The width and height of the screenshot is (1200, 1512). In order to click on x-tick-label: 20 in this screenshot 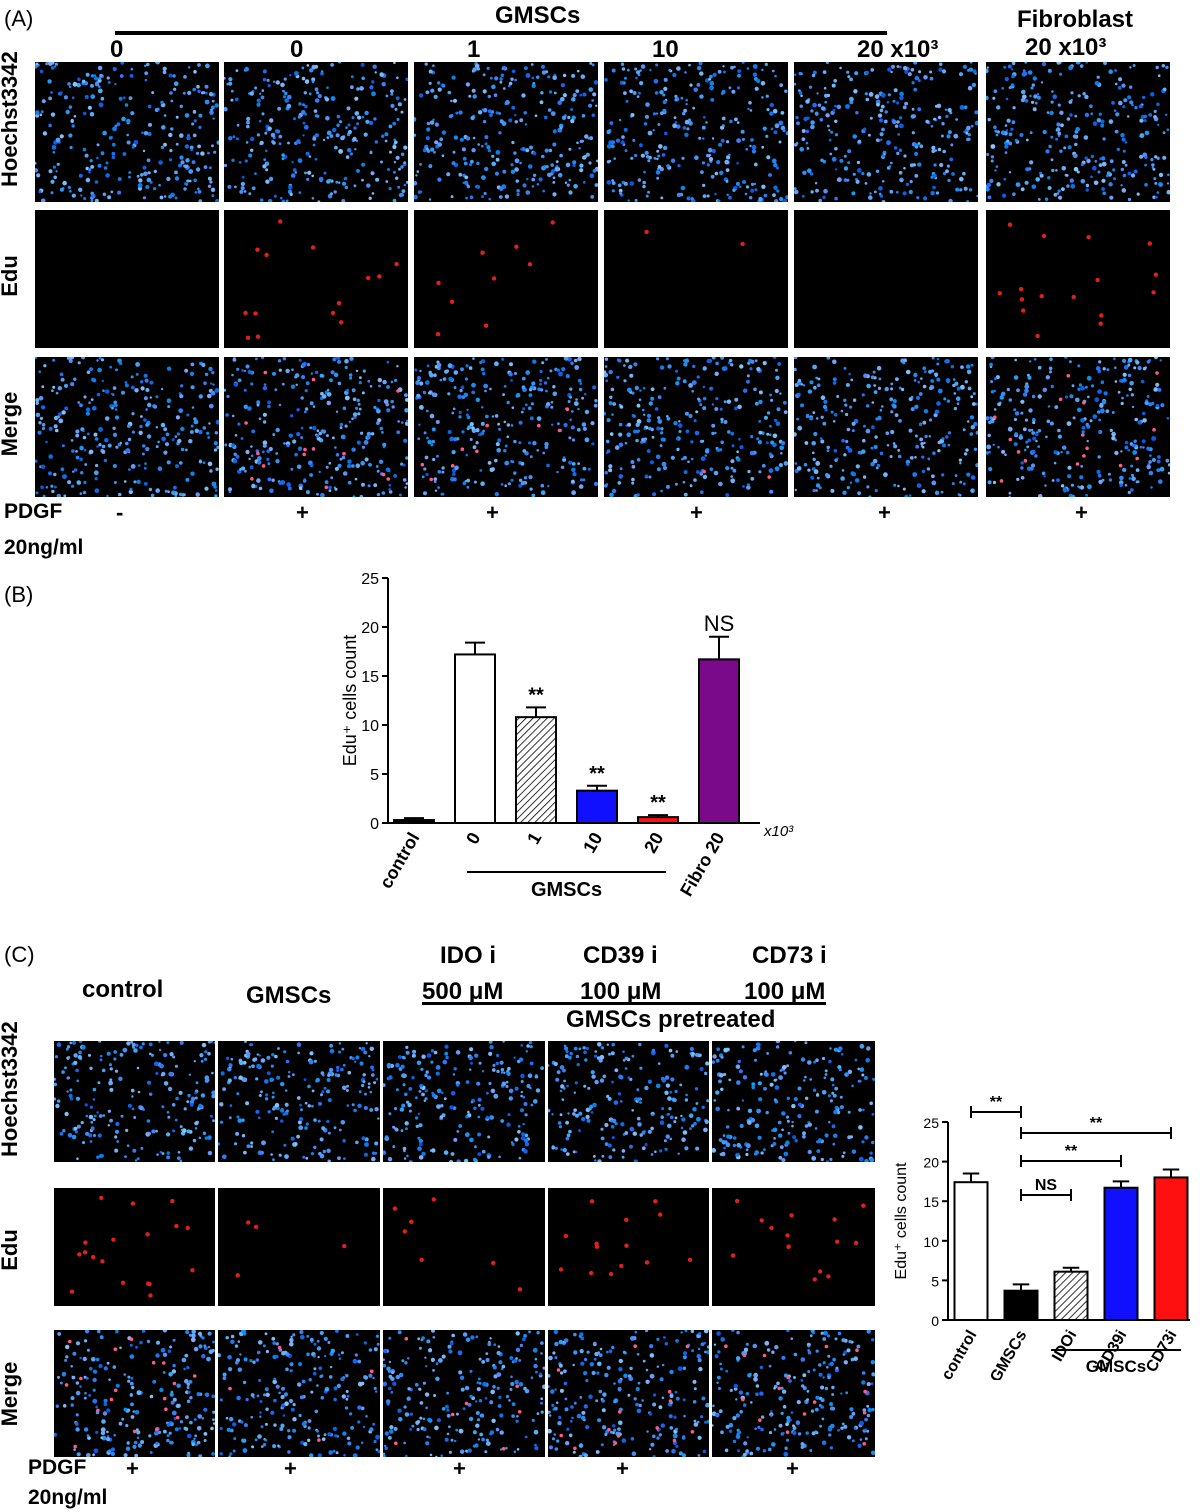, I will do `click(653, 842)`.